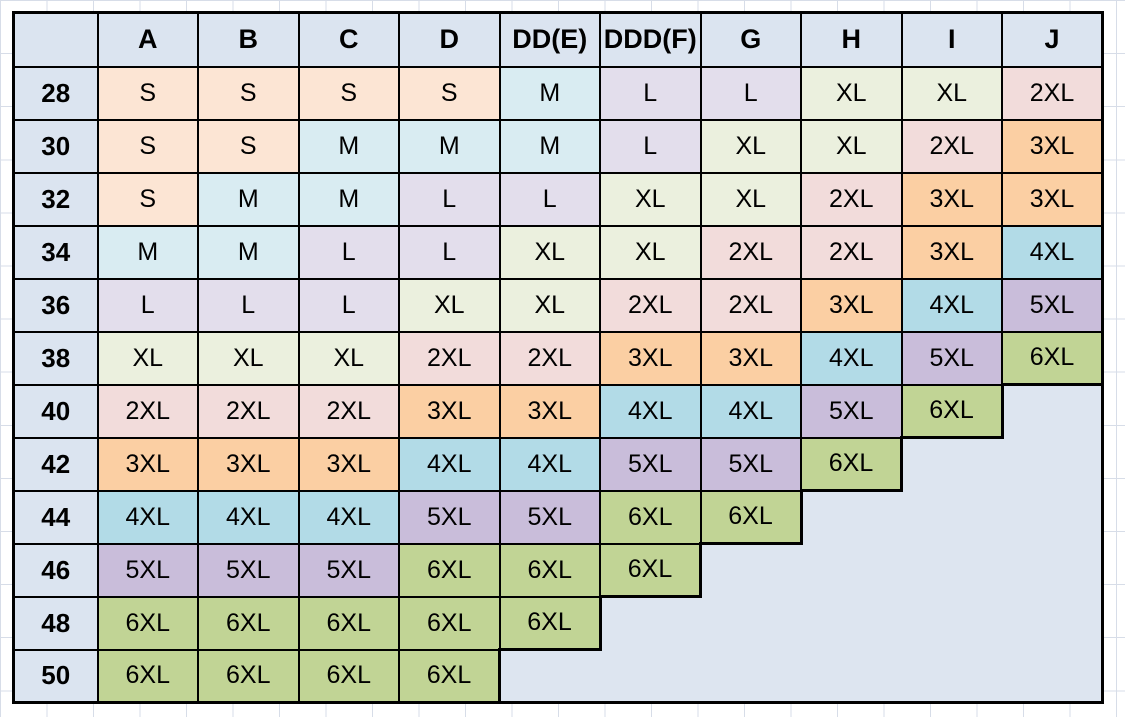 The image size is (1125, 717). Describe the element at coordinates (650, 39) in the screenshot. I see `column-header-dddf: DDD(F)` at that location.